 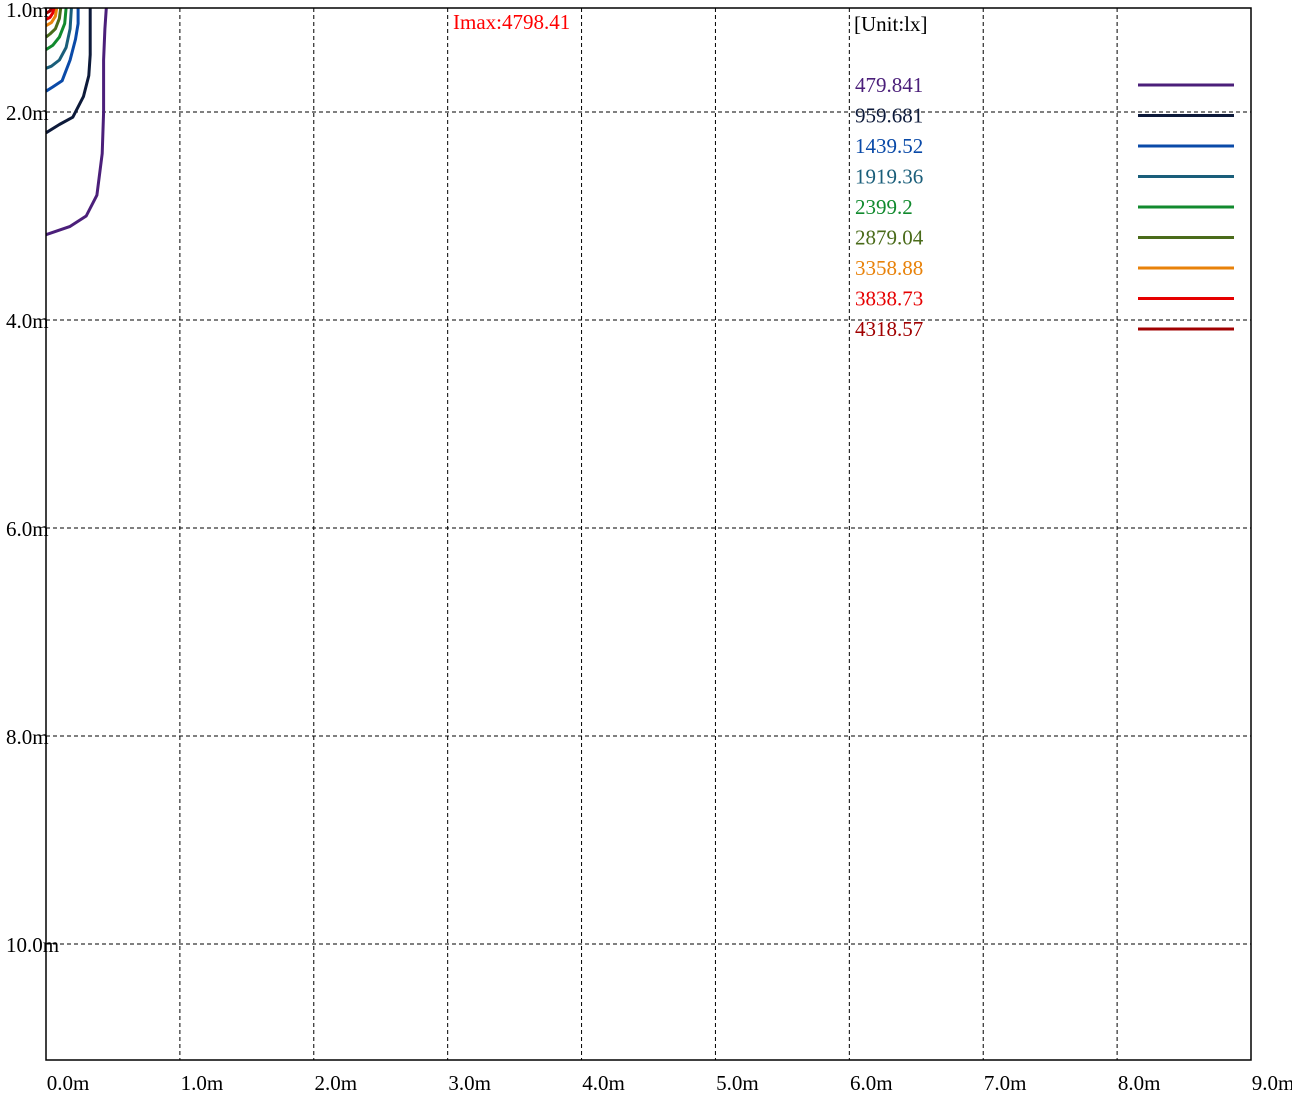 What do you see at coordinates (889, 268) in the screenshot?
I see `legend-value: 3358.88` at bounding box center [889, 268].